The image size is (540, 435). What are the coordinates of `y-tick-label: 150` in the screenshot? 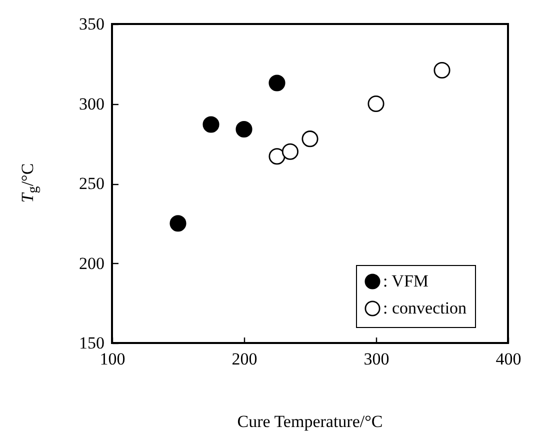 It's located at (91, 343).